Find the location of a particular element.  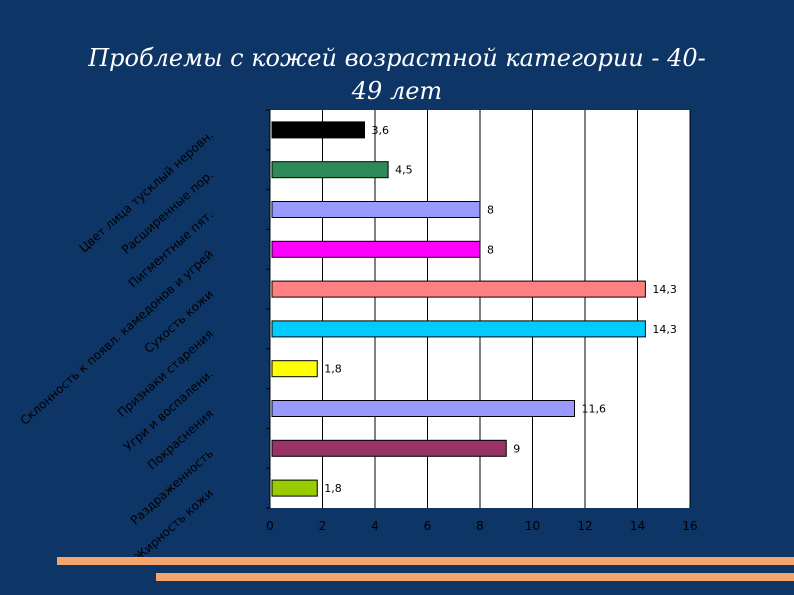

bar-value-label: 11,6 is located at coordinates (594, 409).